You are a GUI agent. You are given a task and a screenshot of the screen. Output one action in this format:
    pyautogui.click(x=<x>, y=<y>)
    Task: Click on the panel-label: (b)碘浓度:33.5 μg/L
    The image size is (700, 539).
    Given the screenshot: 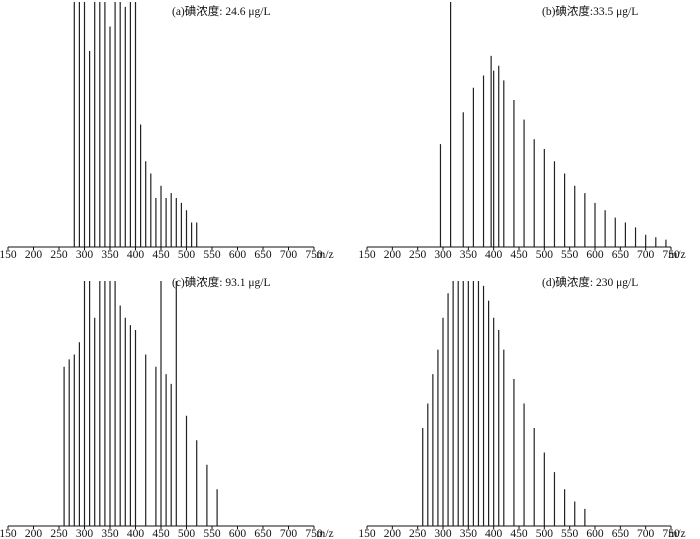 What is the action you would take?
    pyautogui.click(x=590, y=11)
    